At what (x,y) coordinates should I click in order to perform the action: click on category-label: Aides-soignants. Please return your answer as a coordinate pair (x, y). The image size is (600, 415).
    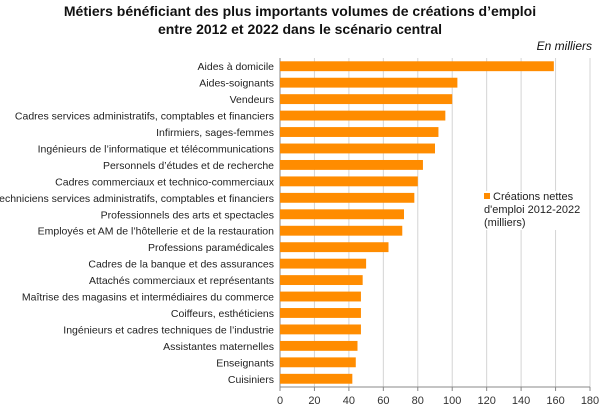
    Looking at the image, I should click on (236, 84).